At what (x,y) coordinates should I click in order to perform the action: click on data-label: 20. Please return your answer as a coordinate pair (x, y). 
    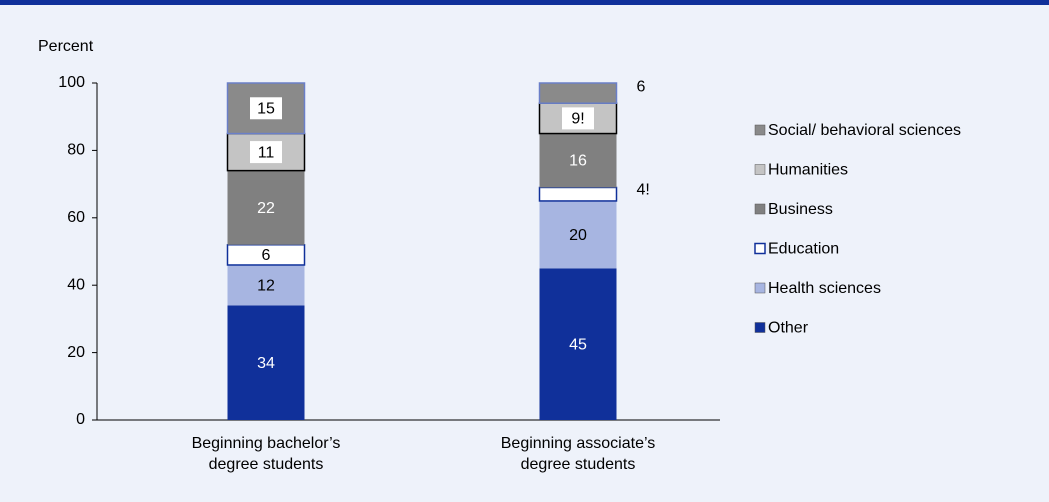
    Looking at the image, I should click on (578, 235).